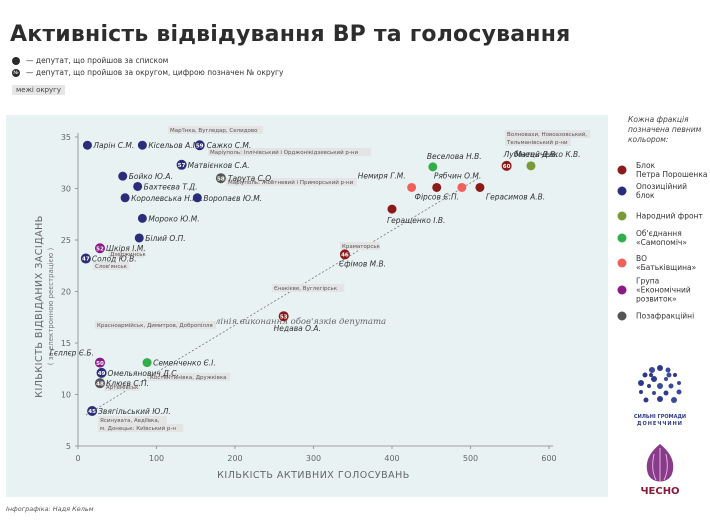  What do you see at coordinates (515, 196) in the screenshot?
I see `point-label: Герасимов А.В.` at bounding box center [515, 196].